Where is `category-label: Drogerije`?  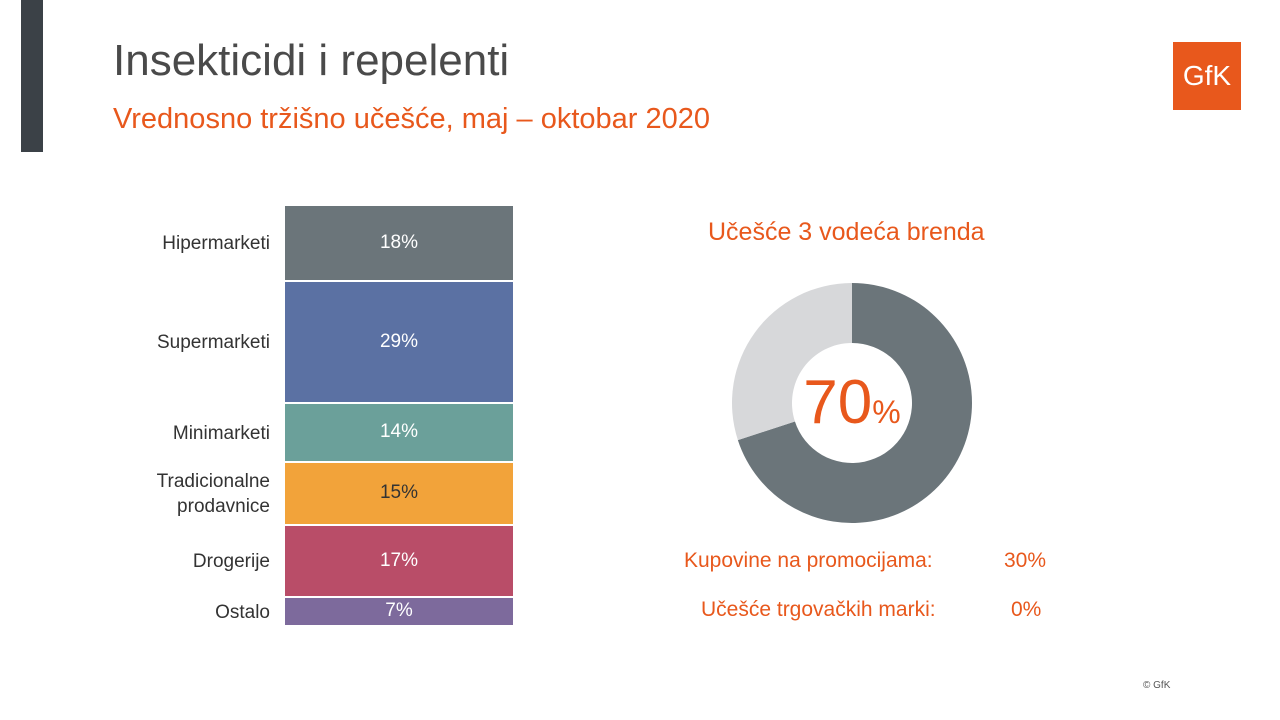
category-label: Drogerije is located at coordinates (231, 562).